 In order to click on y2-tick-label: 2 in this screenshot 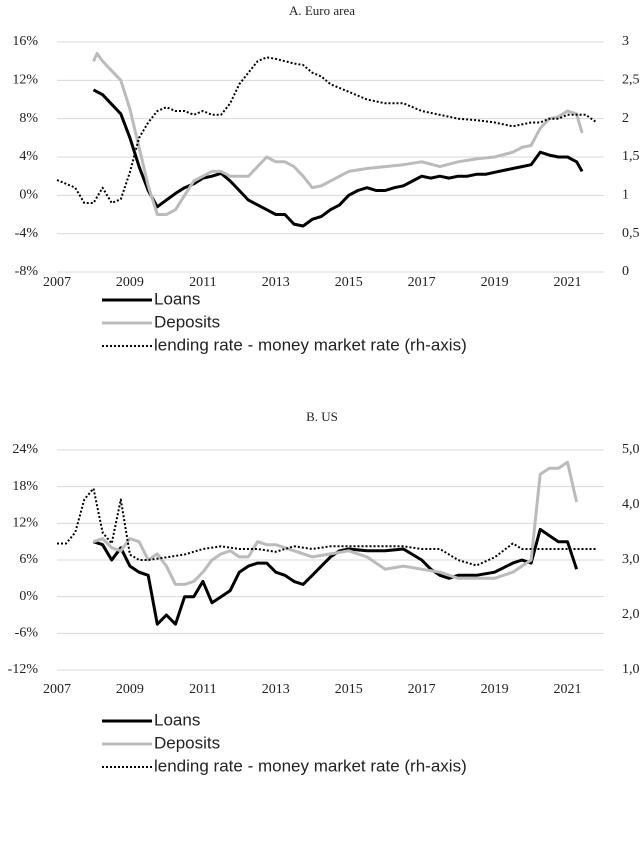, I will do `click(625, 118)`.